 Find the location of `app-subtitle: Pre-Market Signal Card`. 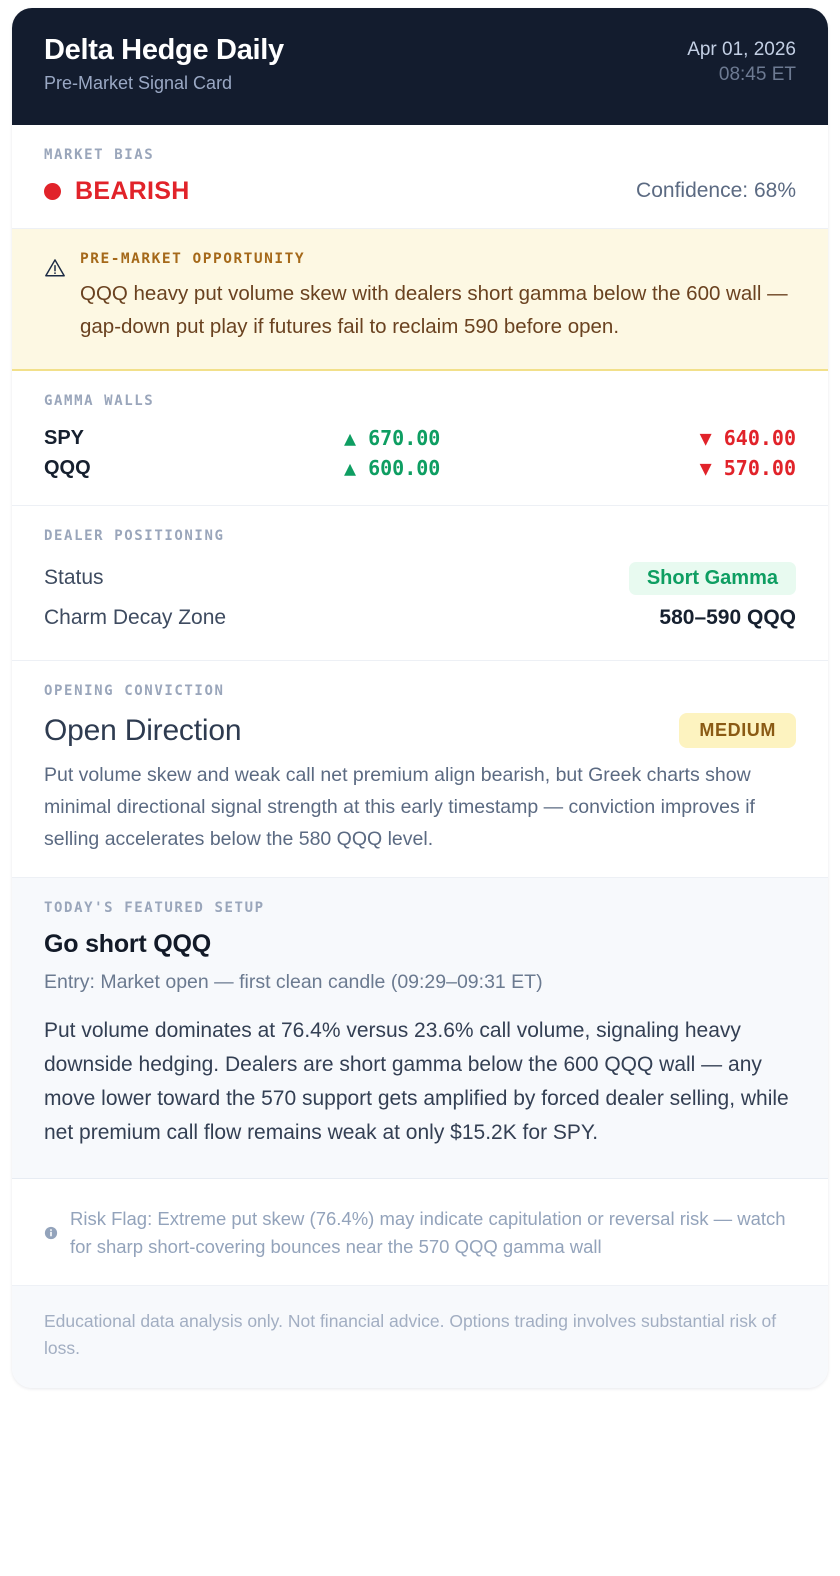

app-subtitle: Pre-Market Signal Card is located at coordinates (138, 83).